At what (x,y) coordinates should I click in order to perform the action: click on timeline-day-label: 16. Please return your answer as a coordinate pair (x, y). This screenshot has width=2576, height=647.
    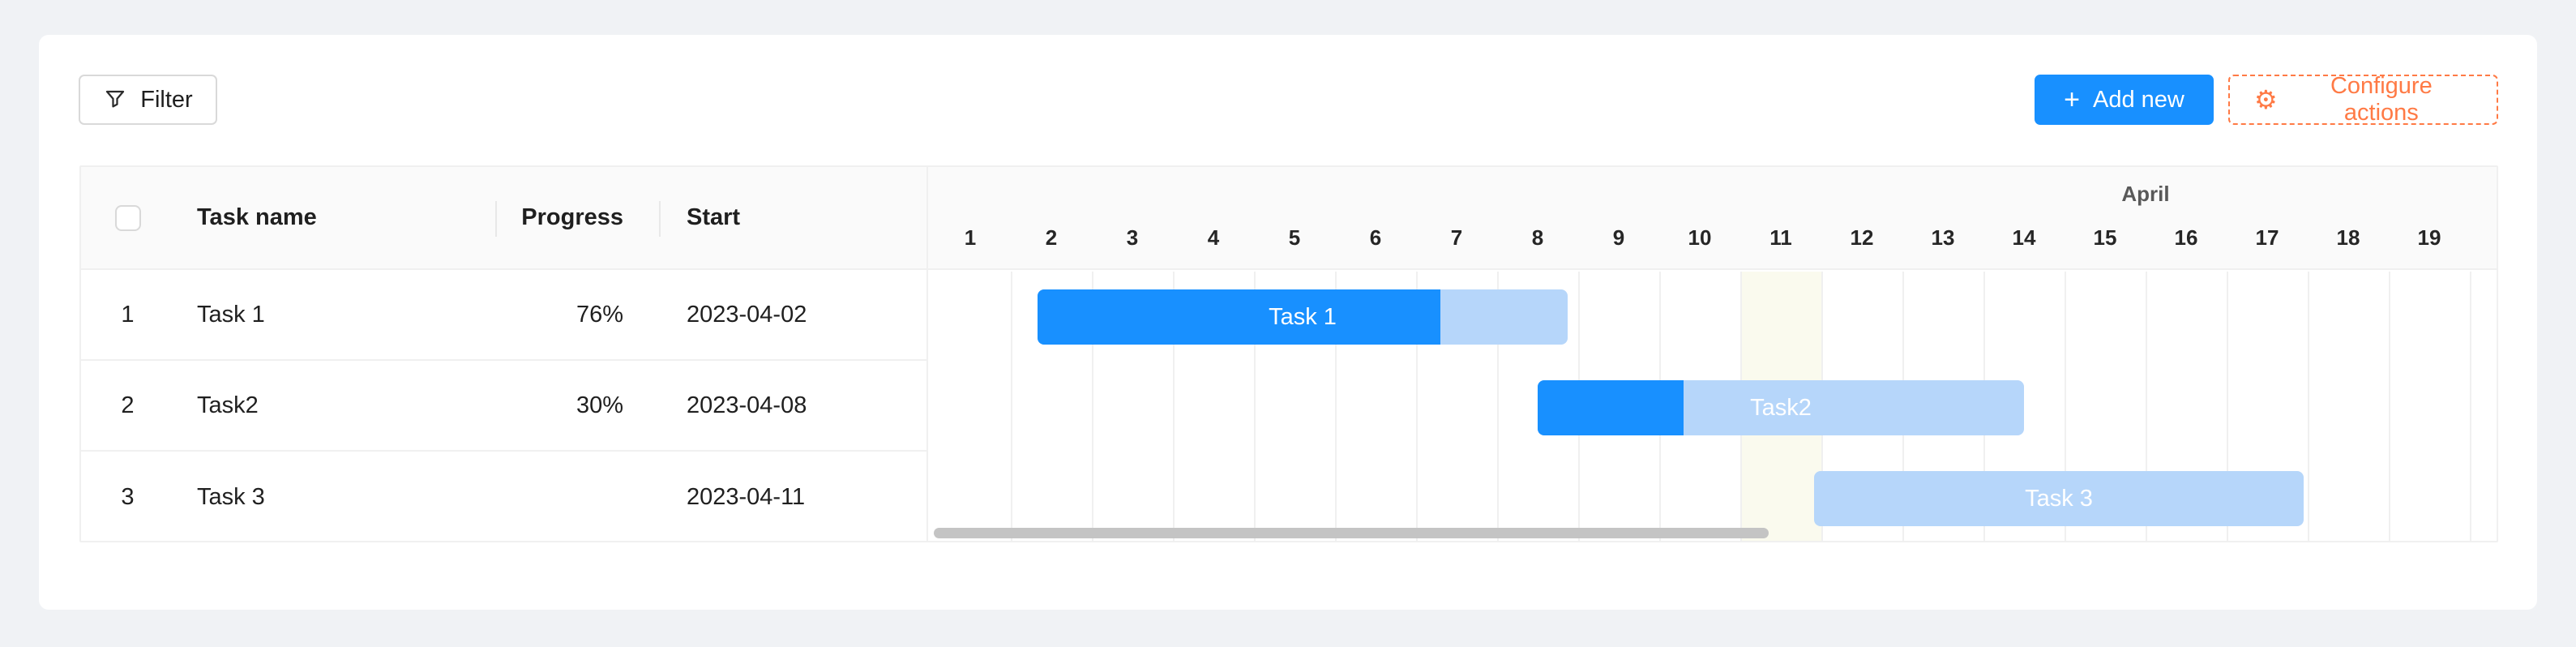
    Looking at the image, I should click on (2186, 237).